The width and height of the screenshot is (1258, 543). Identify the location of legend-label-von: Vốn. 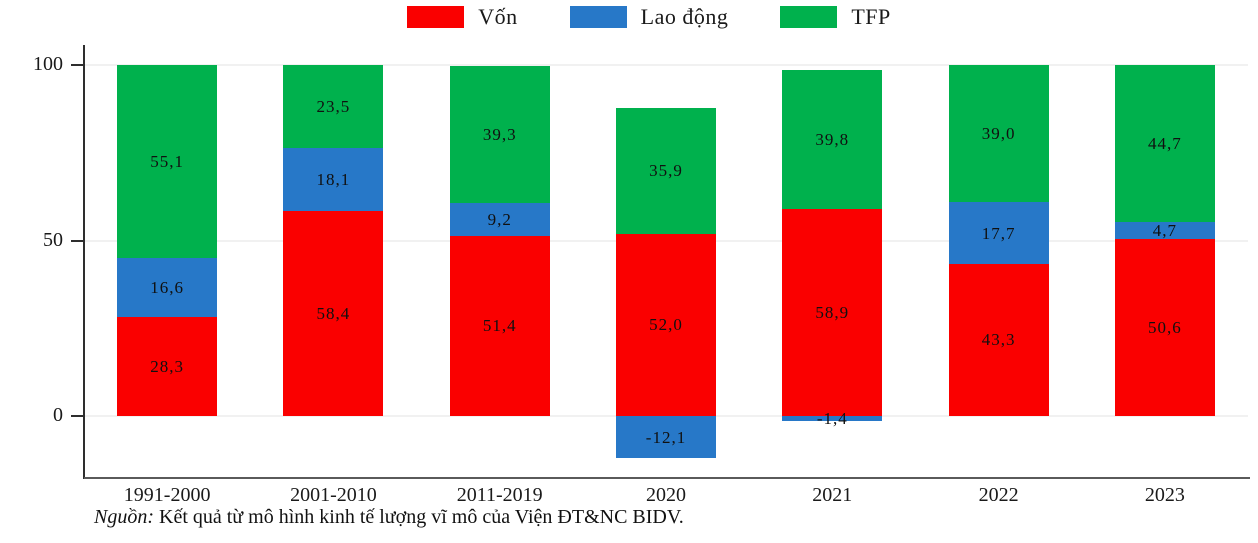
(498, 16).